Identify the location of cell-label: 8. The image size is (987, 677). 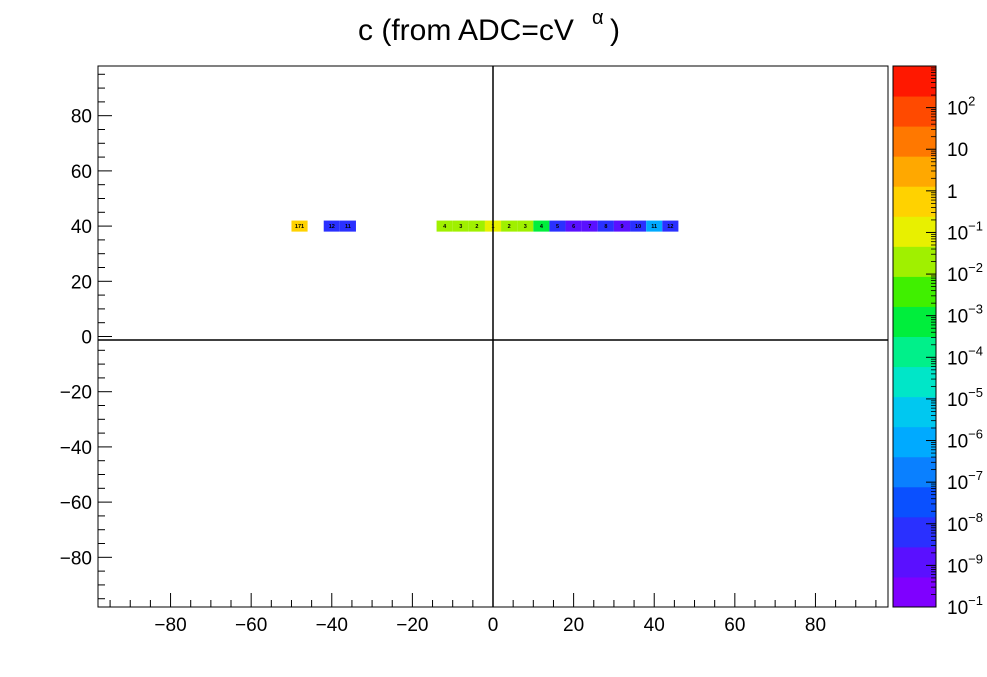
(605, 227).